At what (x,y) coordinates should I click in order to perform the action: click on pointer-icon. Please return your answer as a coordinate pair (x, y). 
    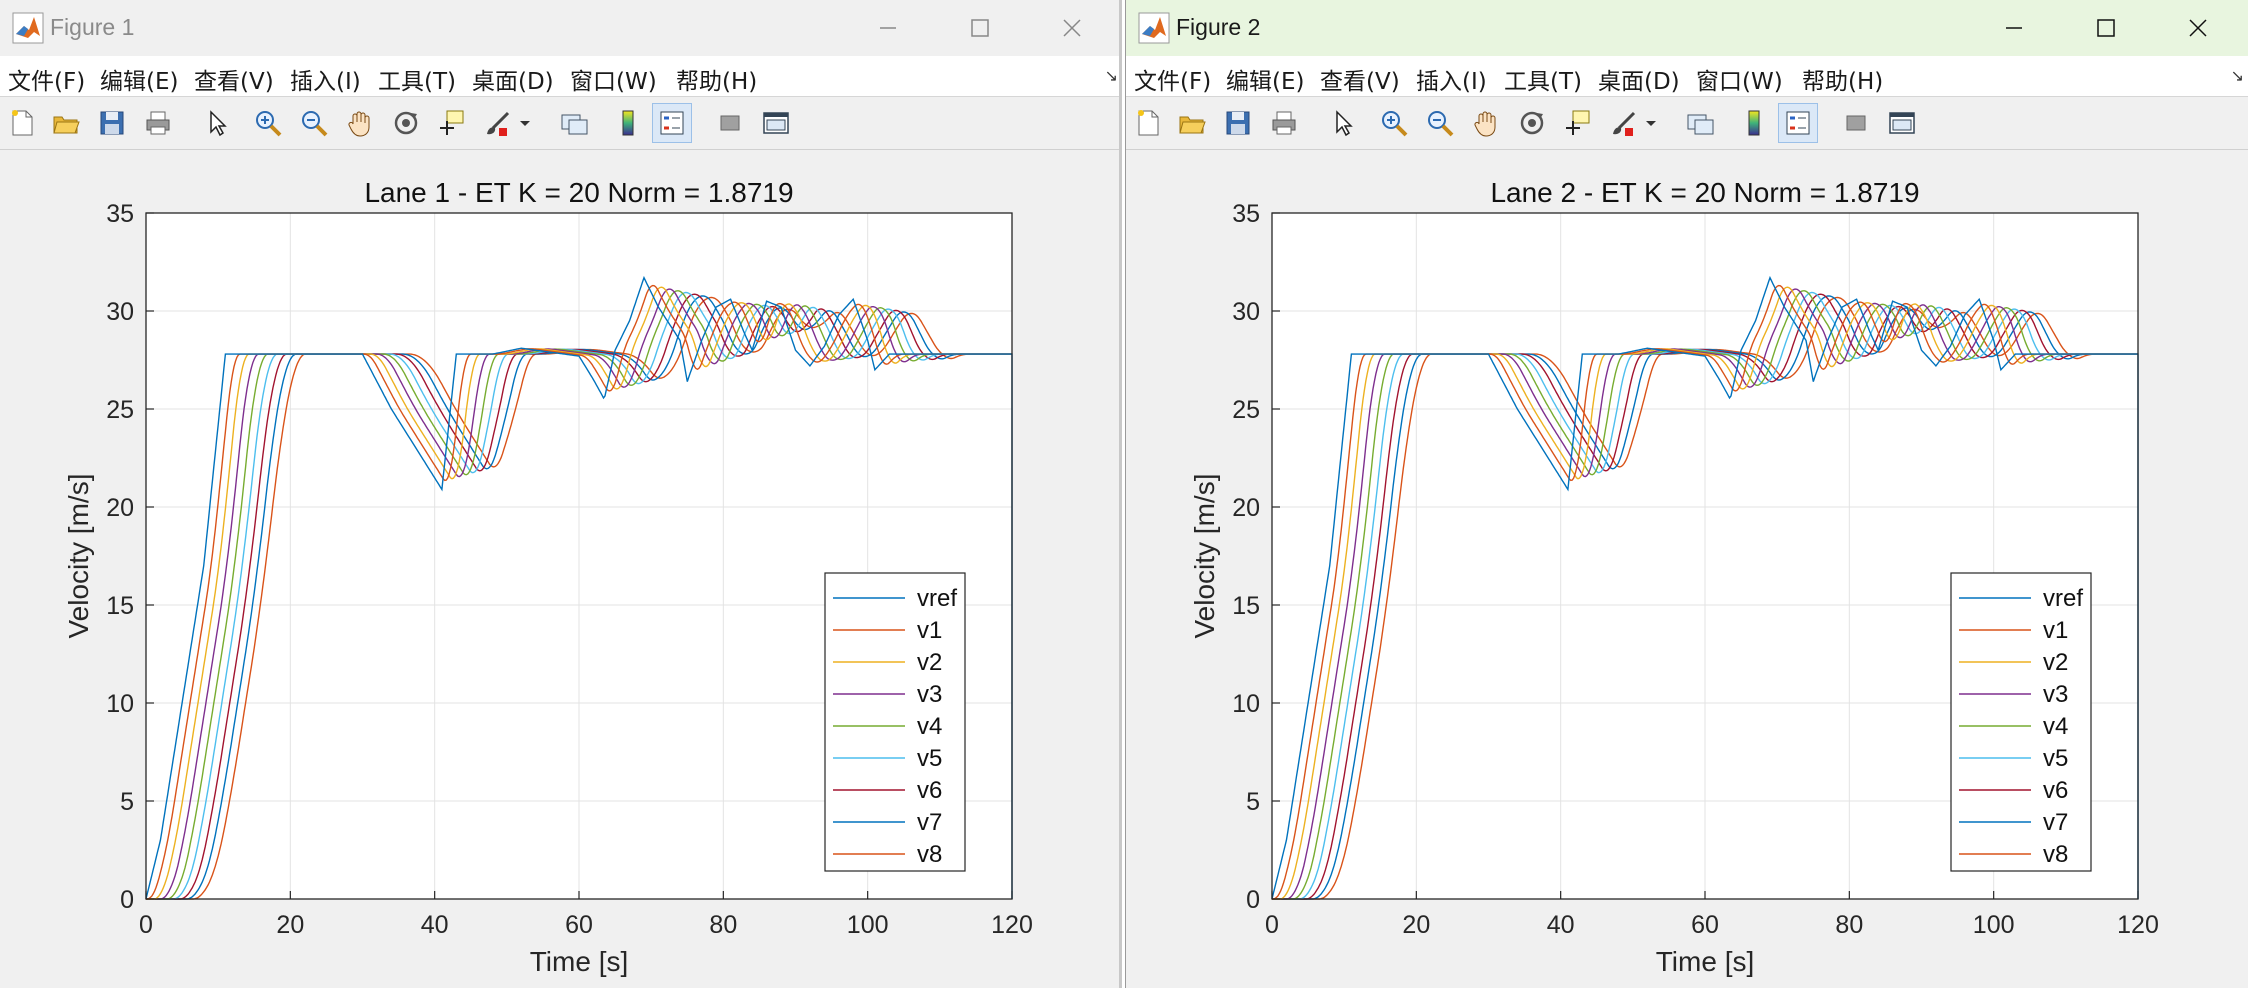
    Looking at the image, I should click on (218, 123).